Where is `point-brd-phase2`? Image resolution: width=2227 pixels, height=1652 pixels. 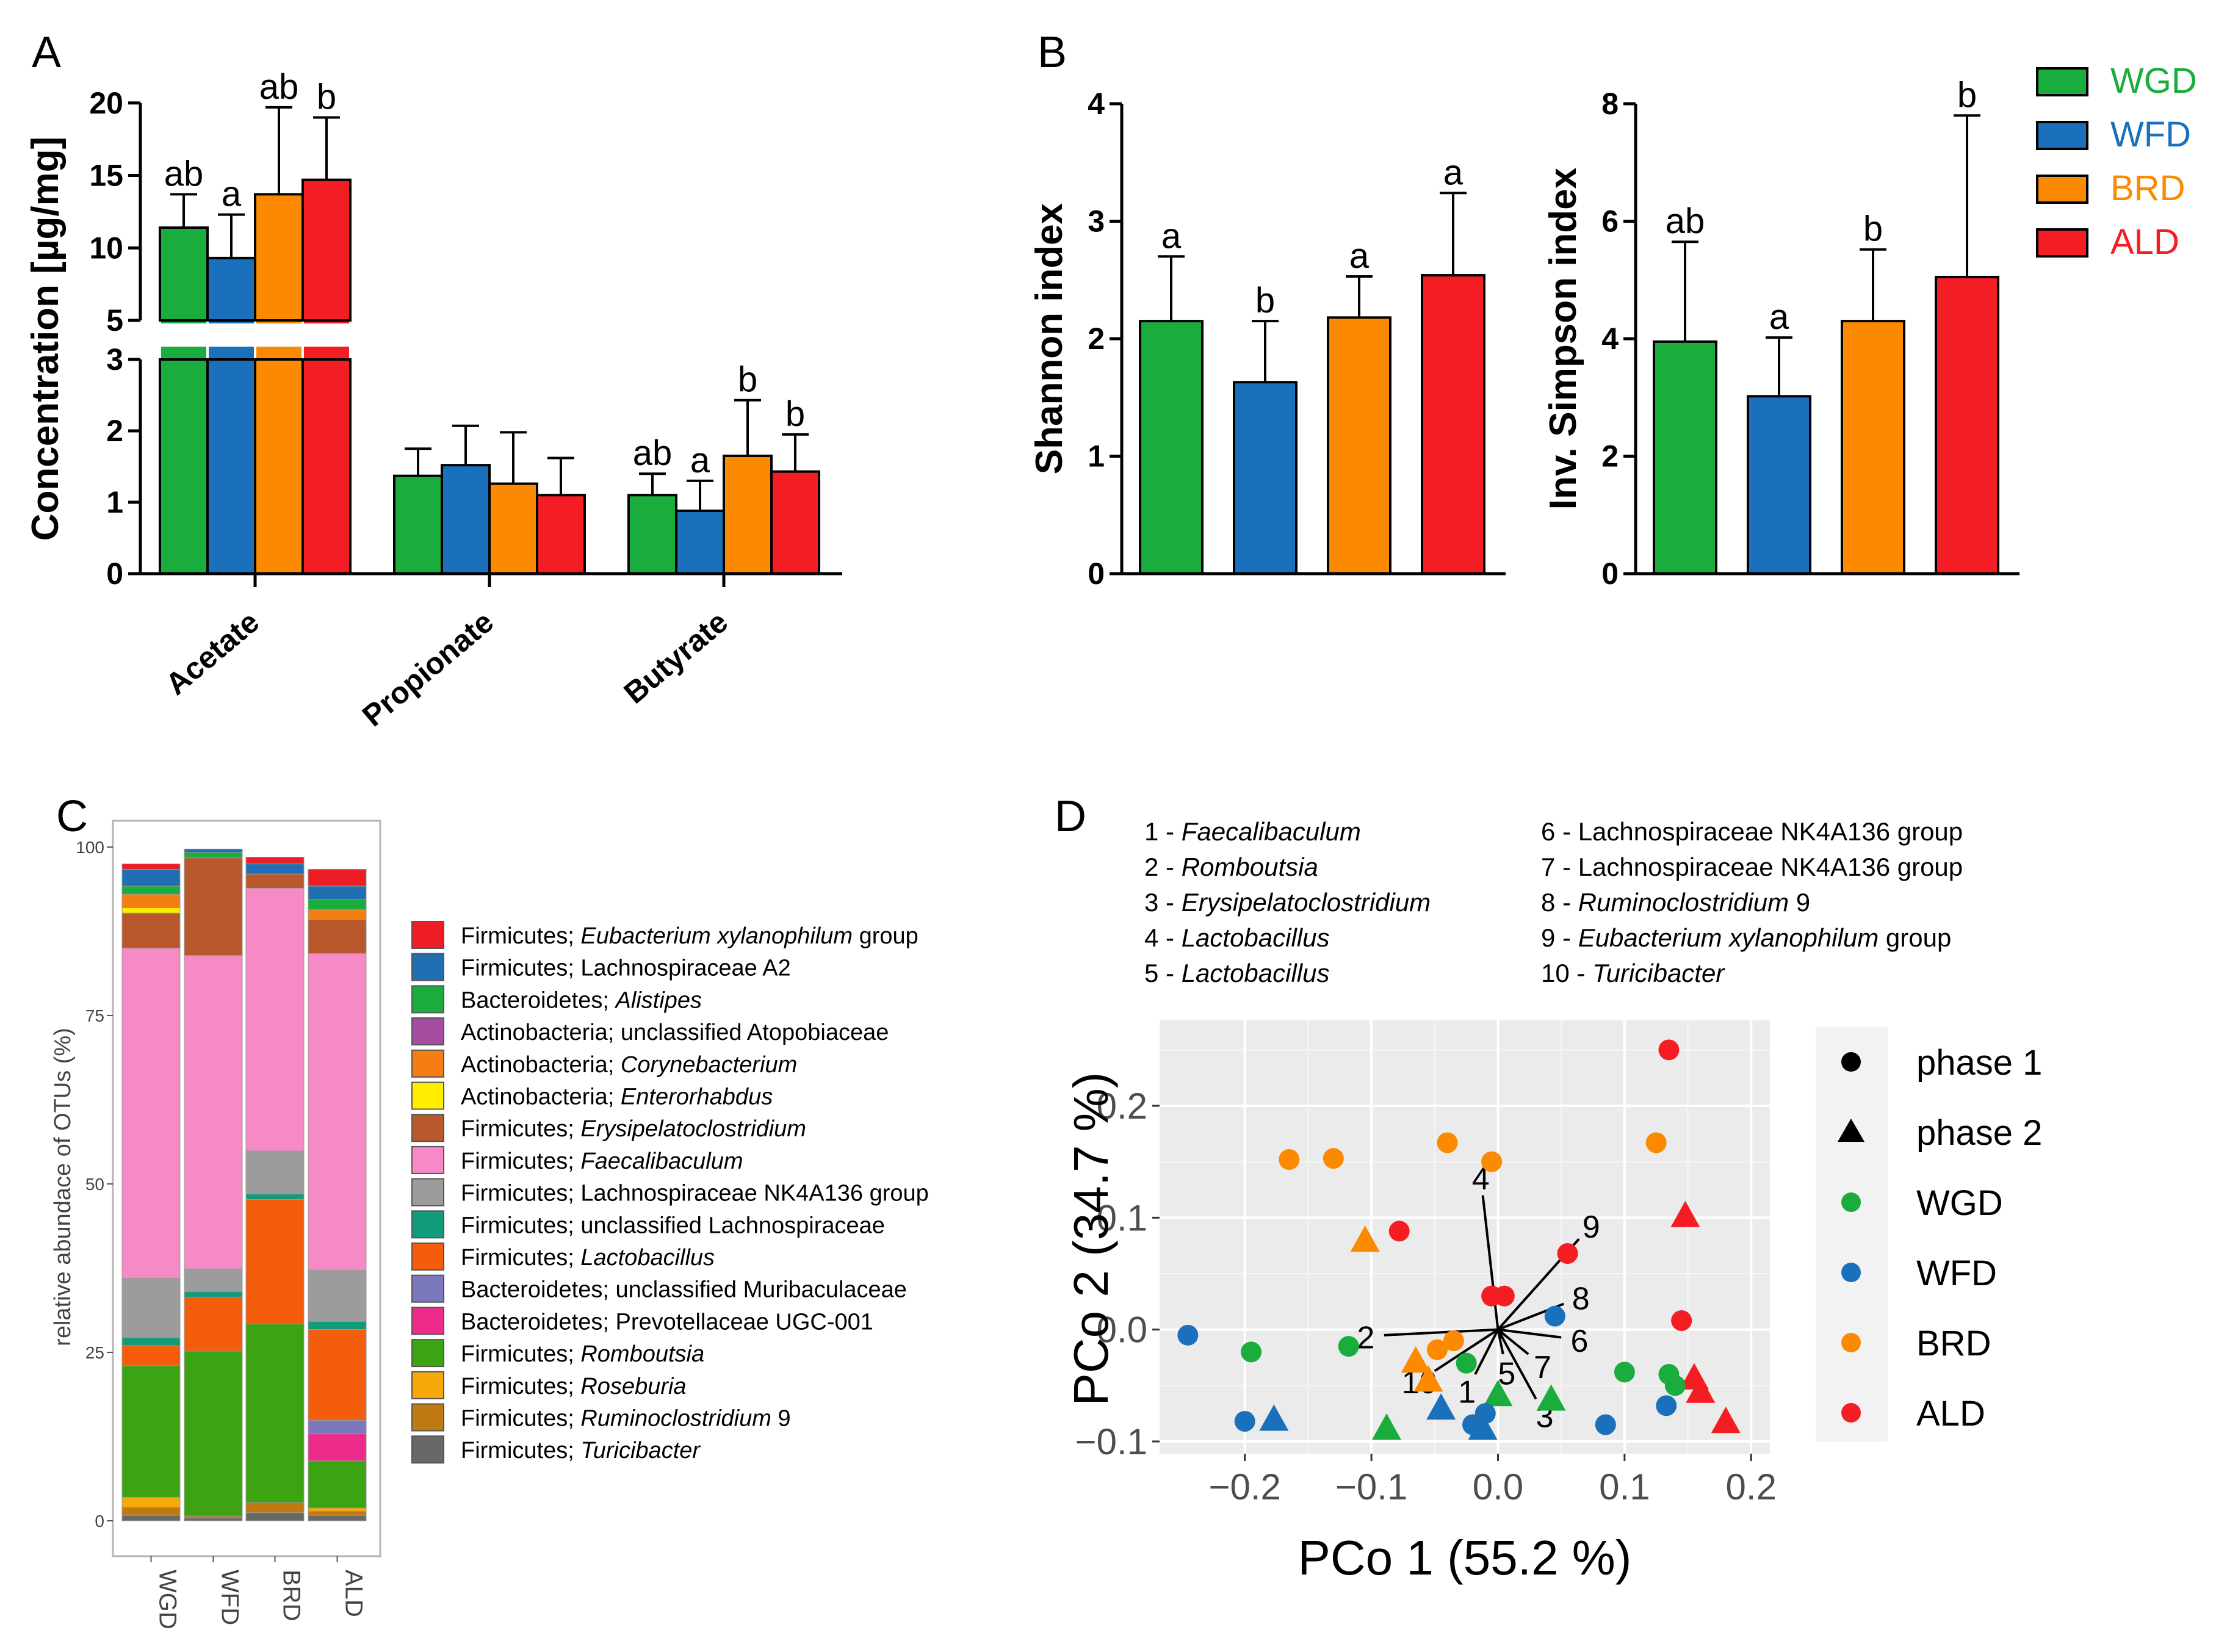
point-brd-phase2 is located at coordinates (1416, 1359).